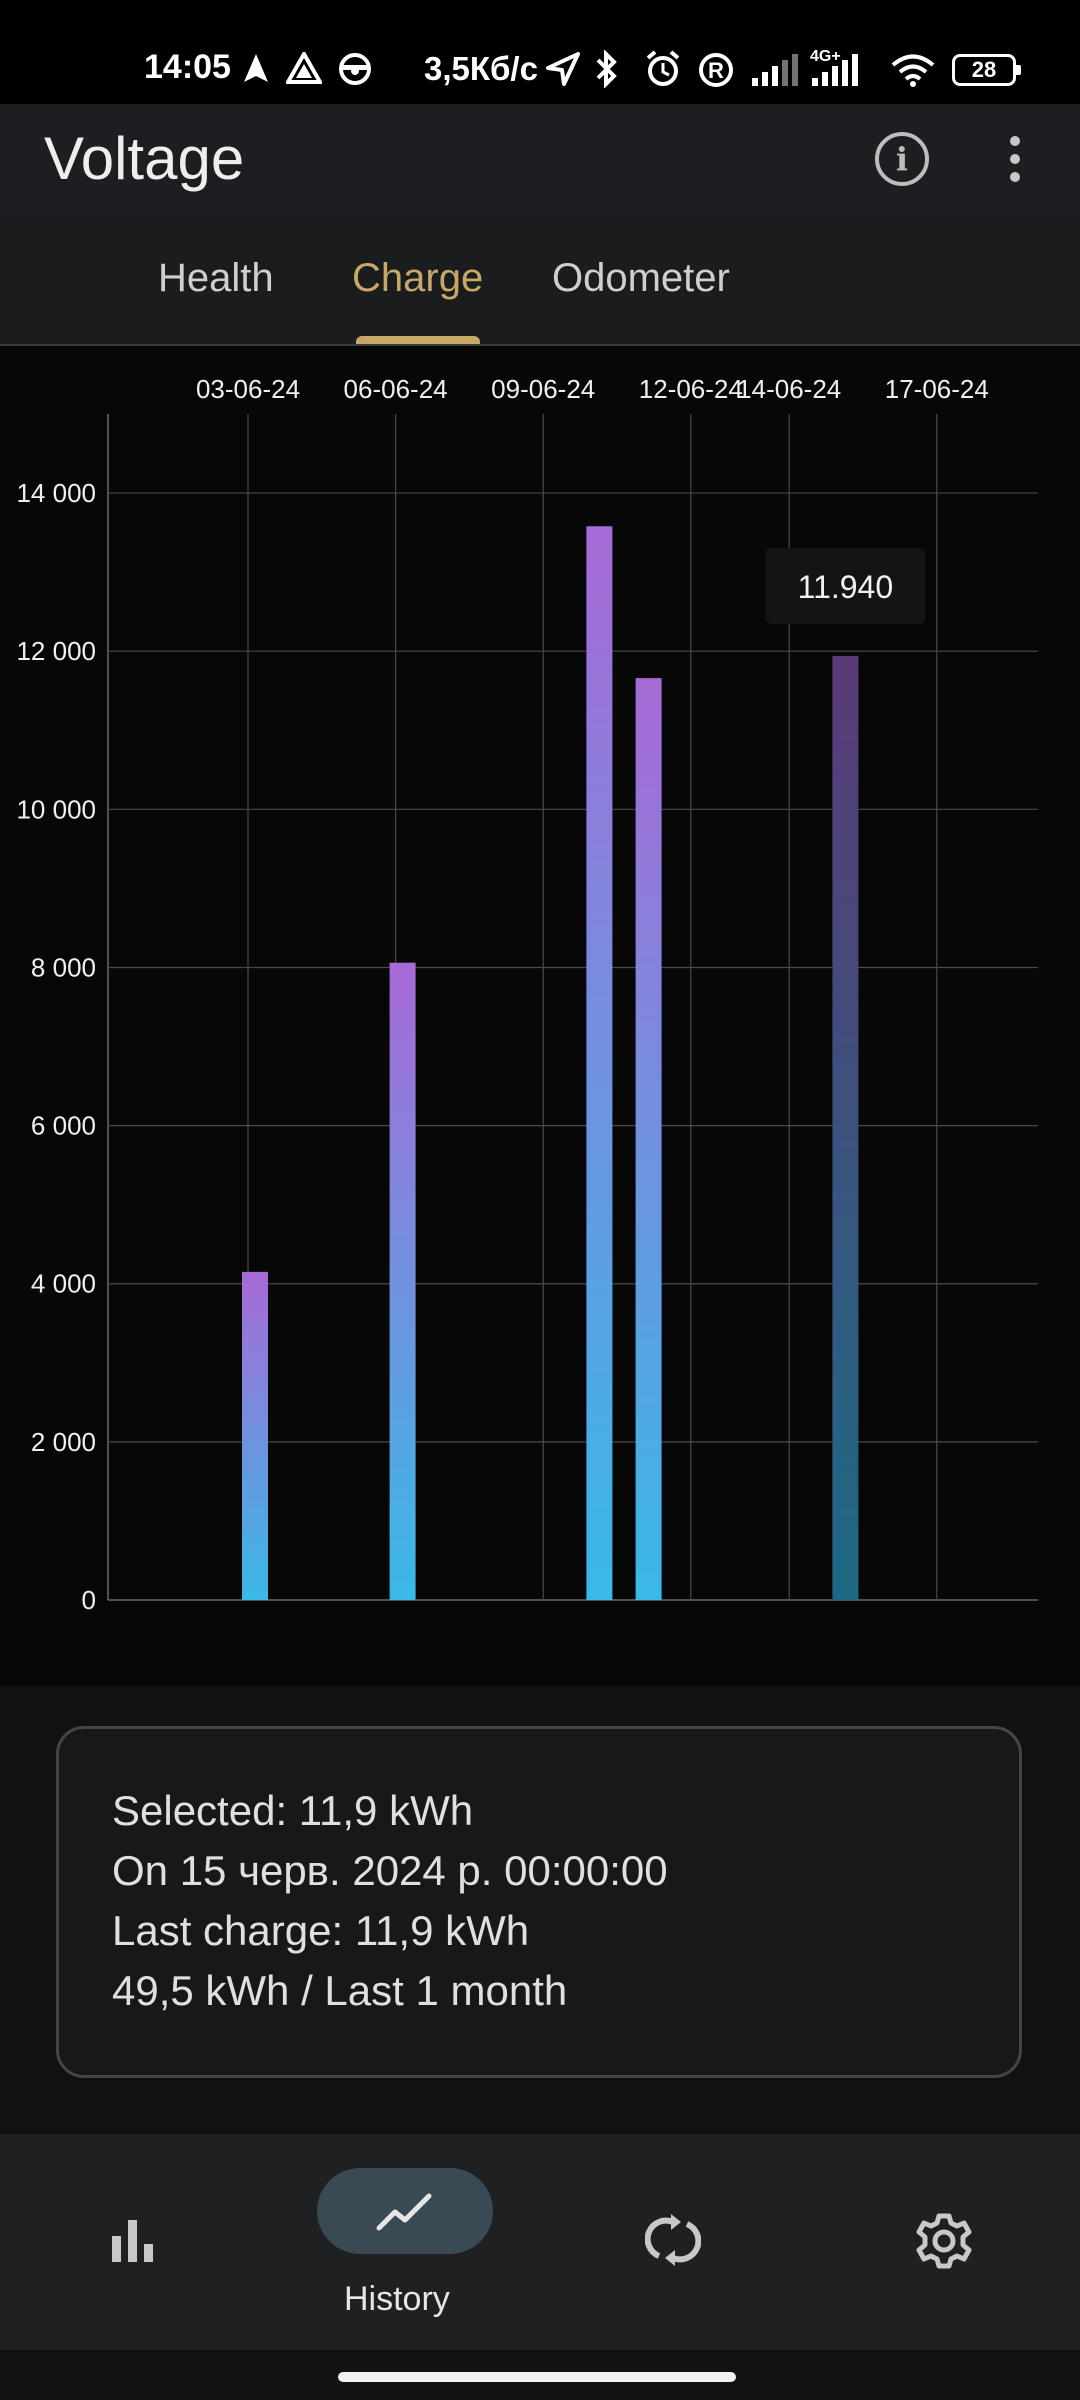 Image resolution: width=1080 pixels, height=2400 pixels. Describe the element at coordinates (418, 278) in the screenshot. I see `tab-charge: Charge` at that location.